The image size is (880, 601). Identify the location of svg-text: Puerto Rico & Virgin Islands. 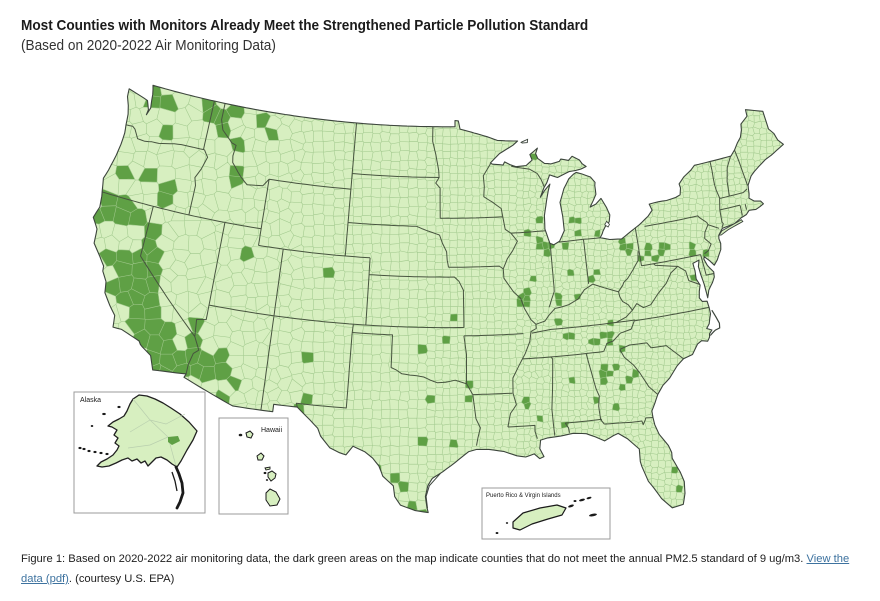
(523, 496).